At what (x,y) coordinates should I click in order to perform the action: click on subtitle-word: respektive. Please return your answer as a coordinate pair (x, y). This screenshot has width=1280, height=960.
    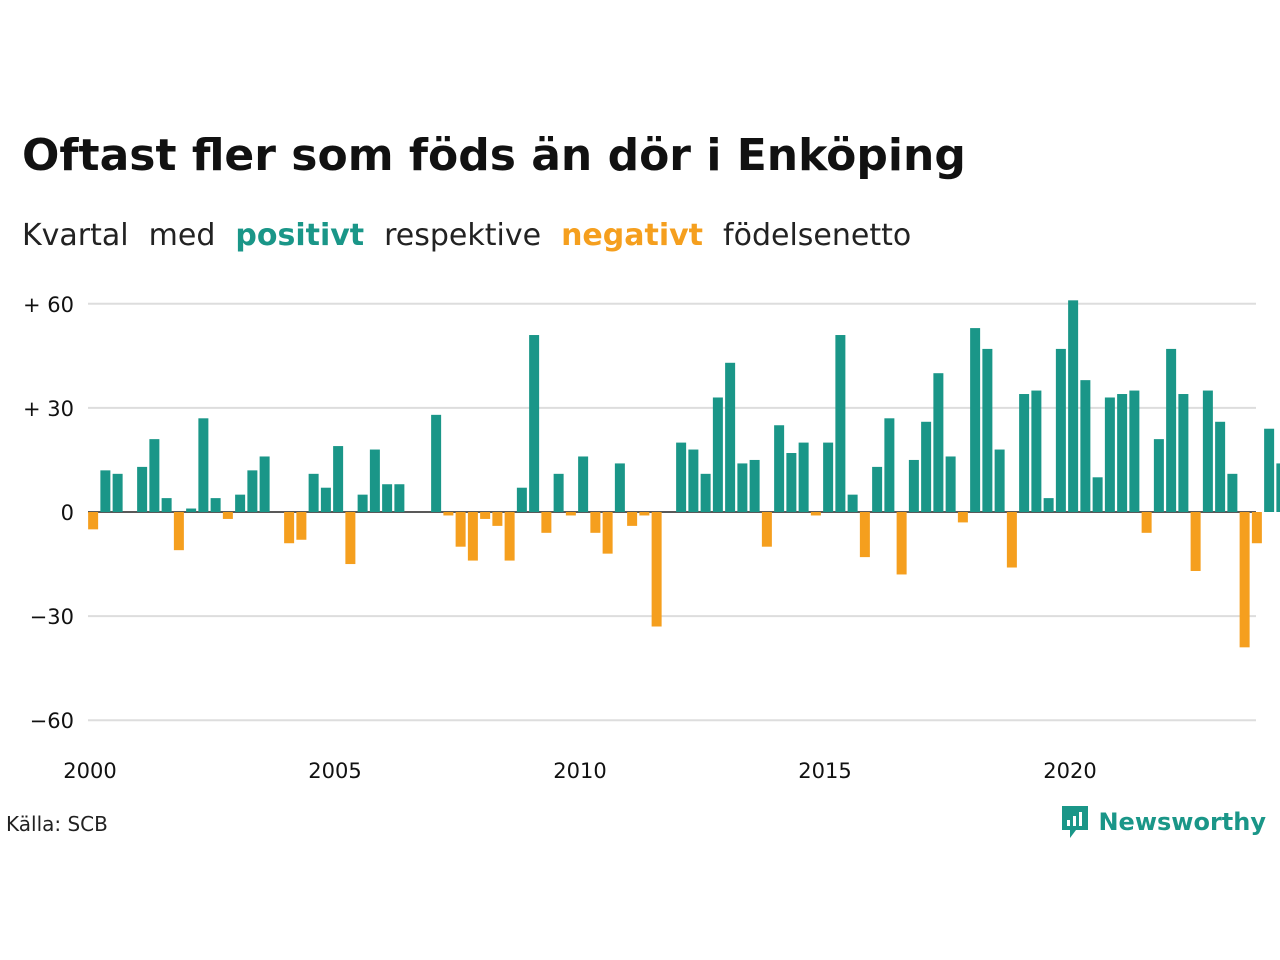
    Looking at the image, I should click on (463, 235).